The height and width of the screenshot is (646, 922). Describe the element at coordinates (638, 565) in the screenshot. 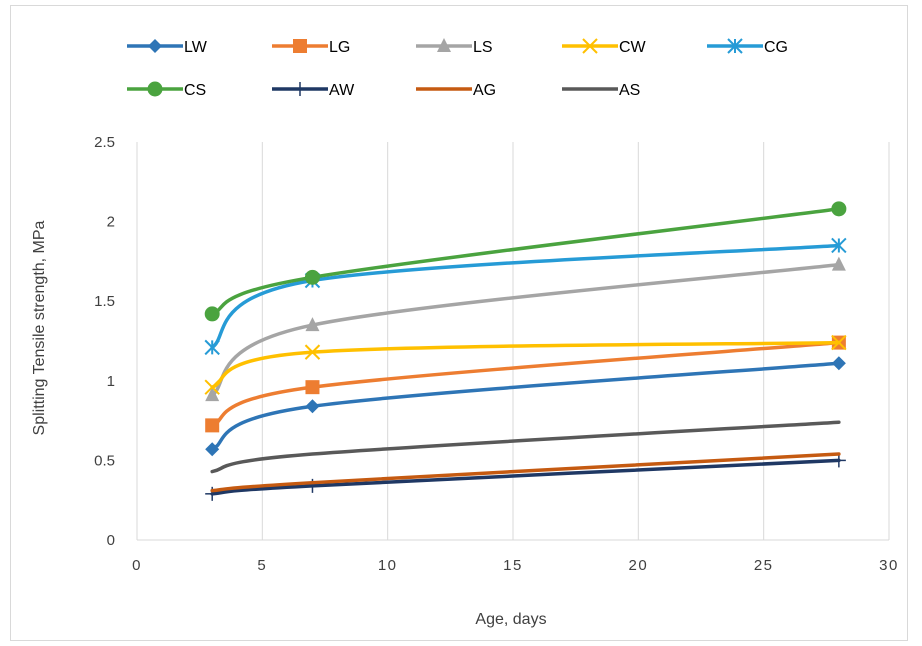

I see `x-tick-label: 20` at that location.